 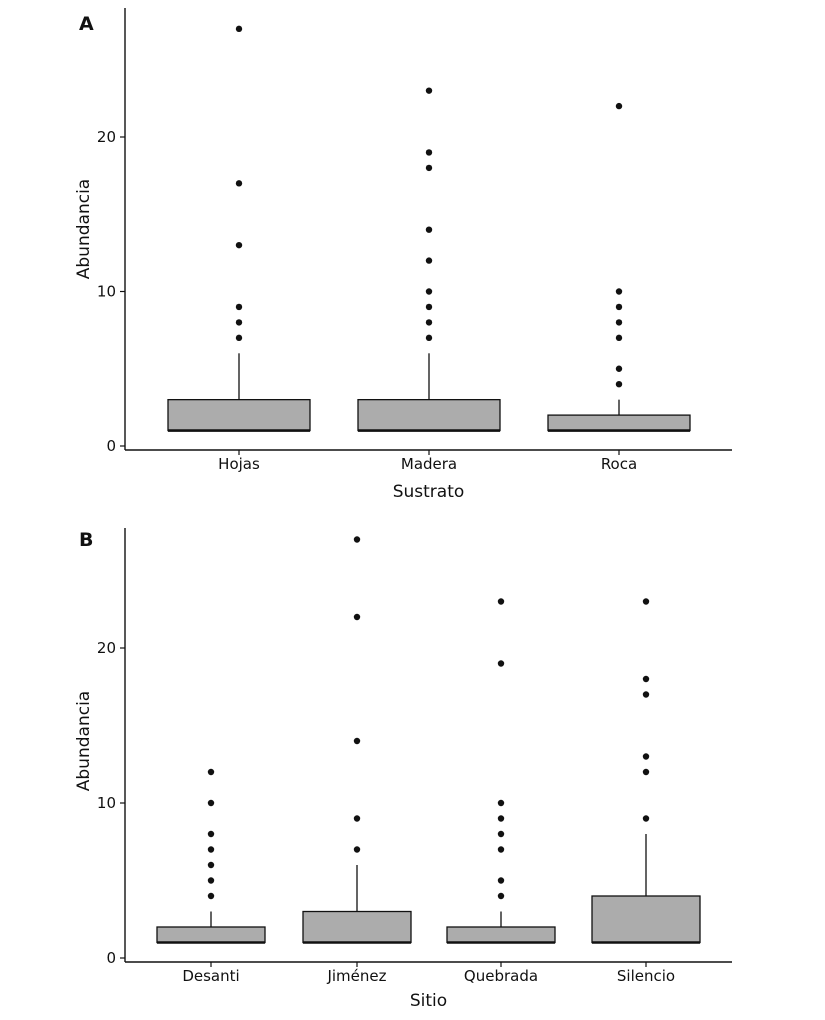 I want to click on panel-b-x-tick-label: Silencio, so click(x=646, y=976).